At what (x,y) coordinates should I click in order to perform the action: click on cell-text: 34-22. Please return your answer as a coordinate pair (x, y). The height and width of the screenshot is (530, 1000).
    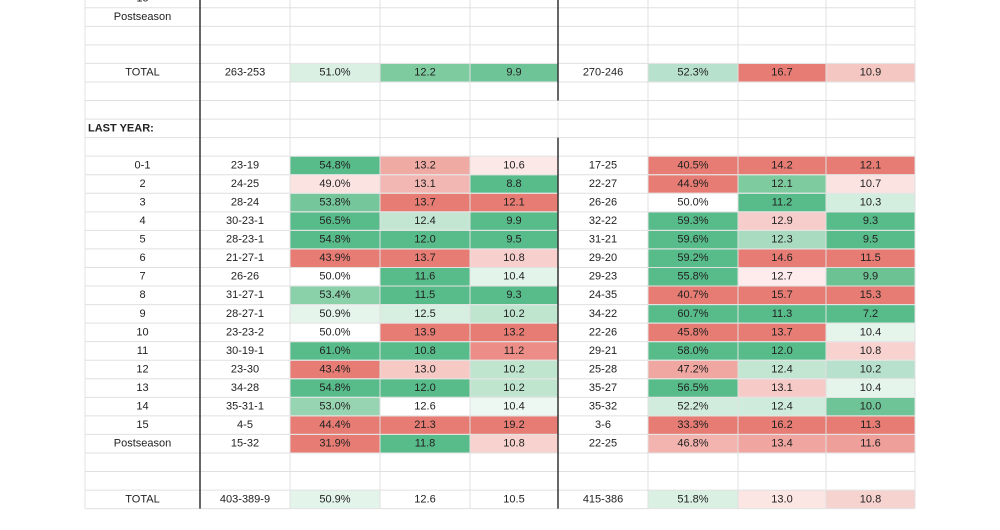
    Looking at the image, I should click on (603, 314).